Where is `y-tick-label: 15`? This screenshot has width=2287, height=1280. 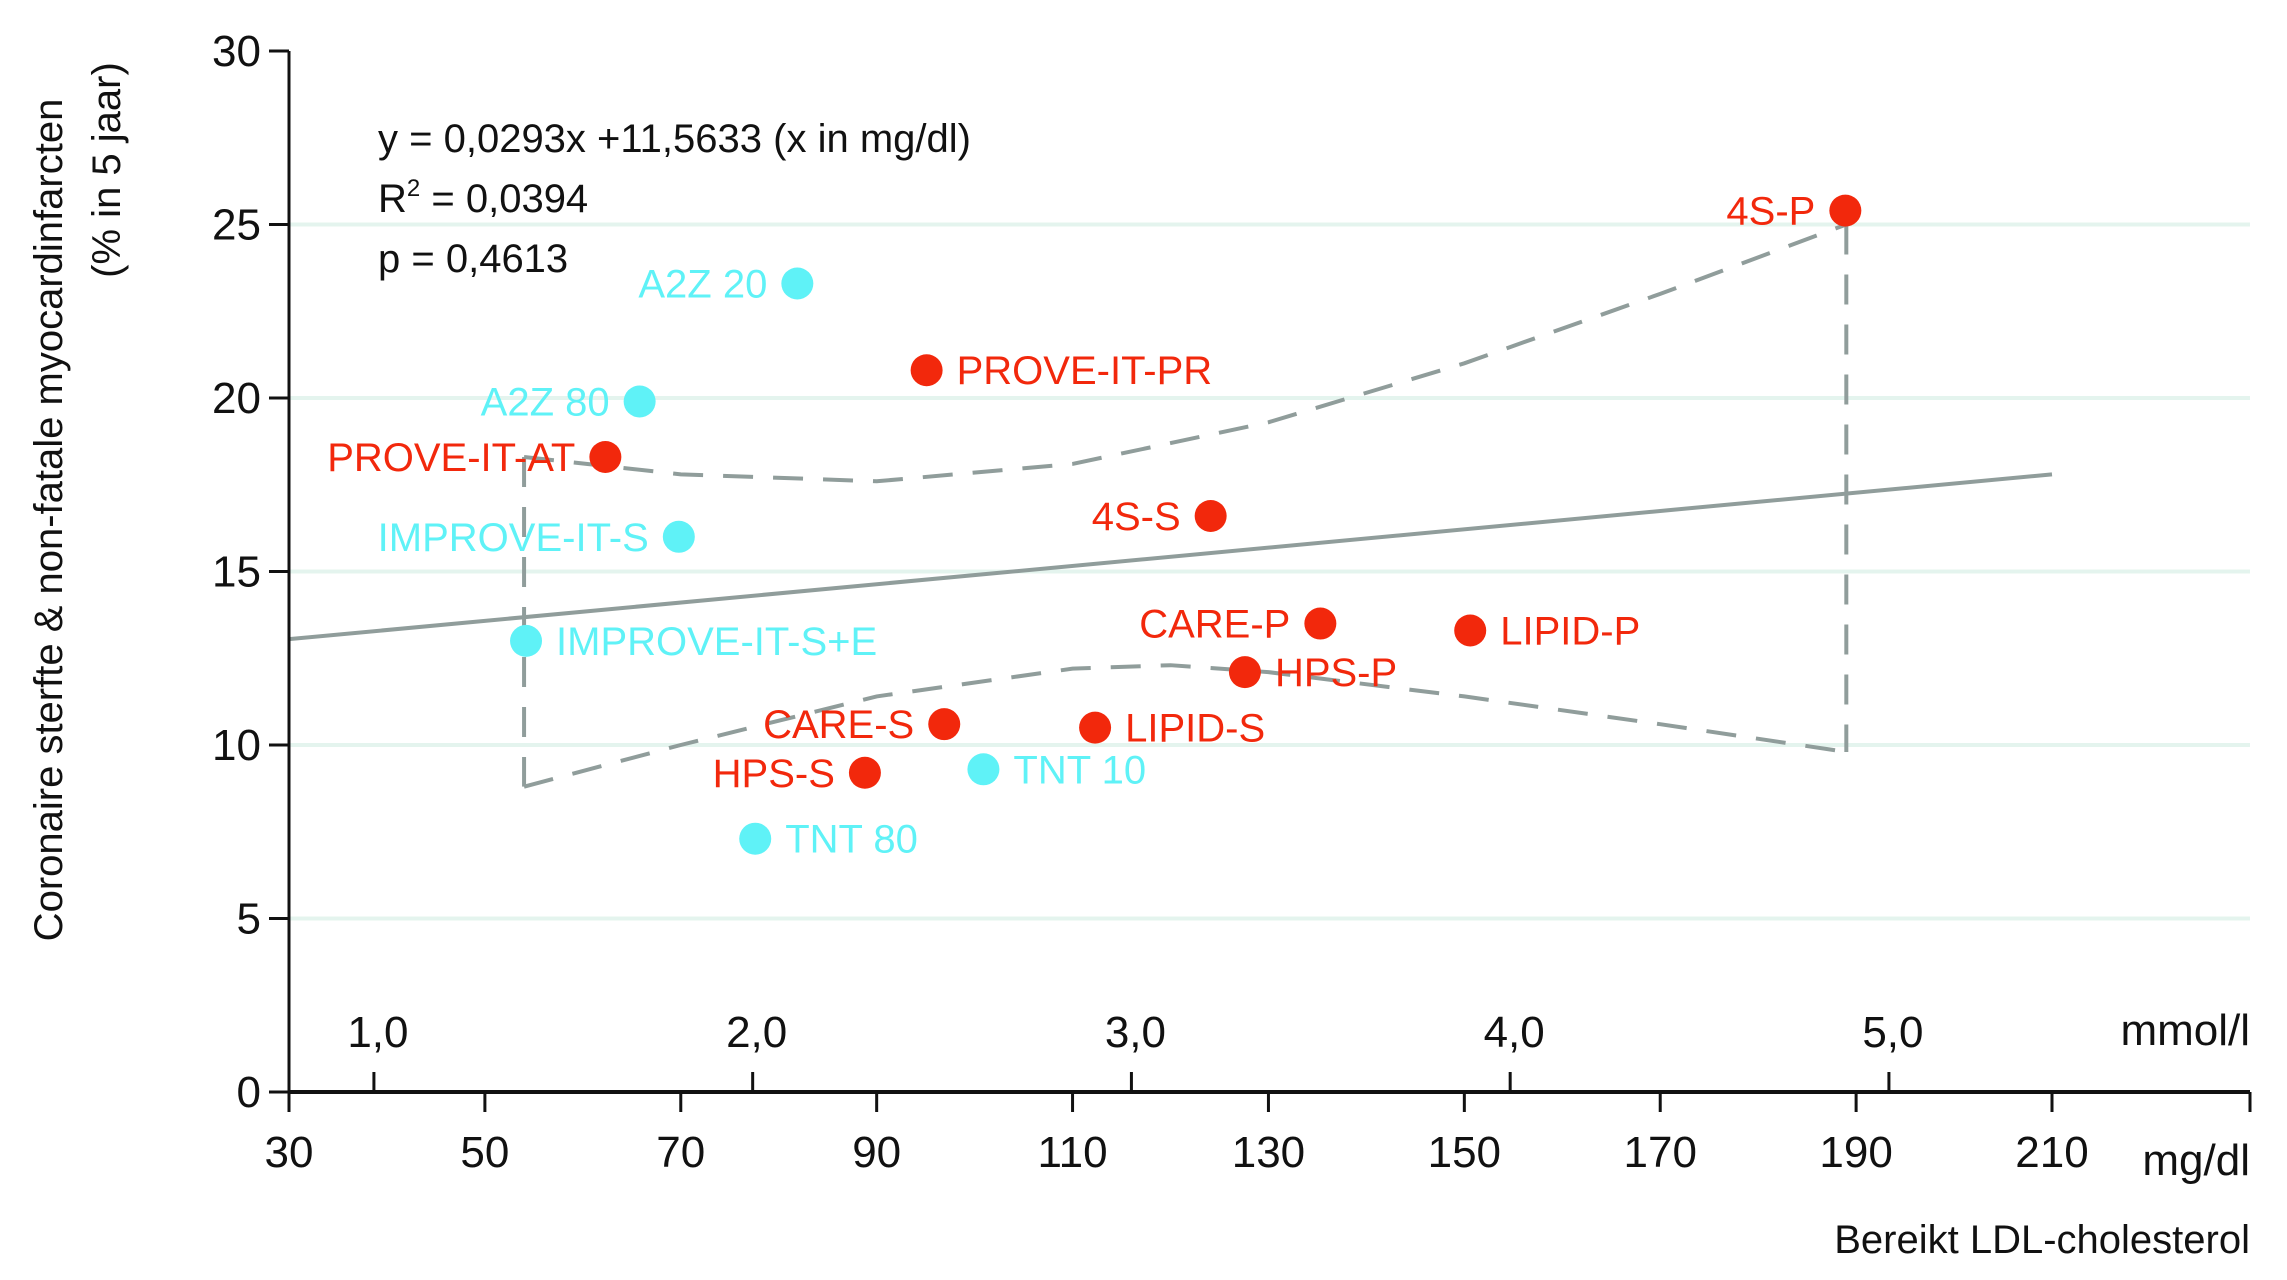
y-tick-label: 15 is located at coordinates (236, 572).